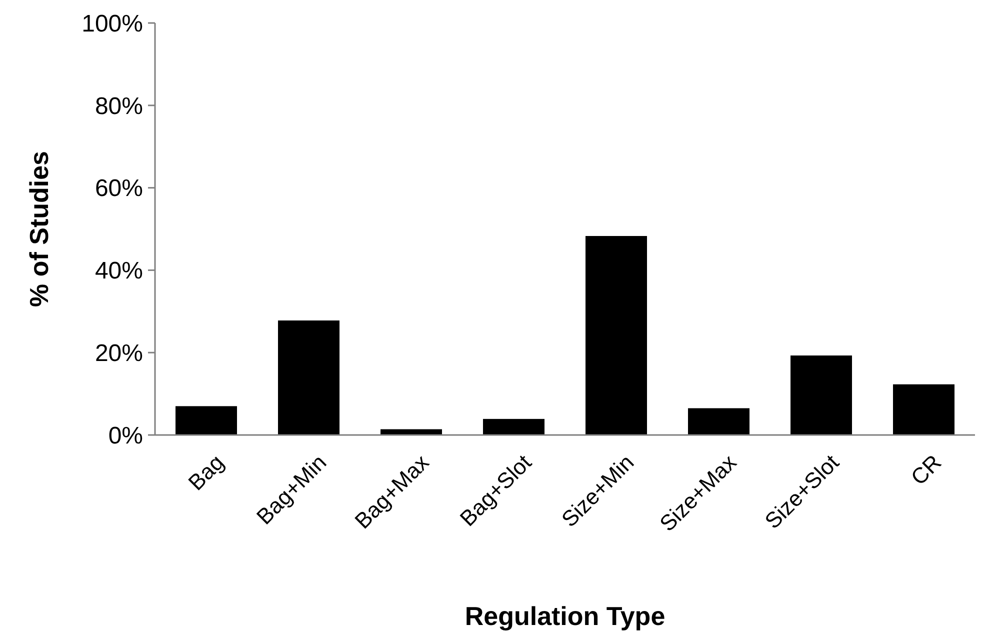 This screenshot has width=991, height=643. Describe the element at coordinates (112, 24) in the screenshot. I see `y-tick-label: 100%` at that location.